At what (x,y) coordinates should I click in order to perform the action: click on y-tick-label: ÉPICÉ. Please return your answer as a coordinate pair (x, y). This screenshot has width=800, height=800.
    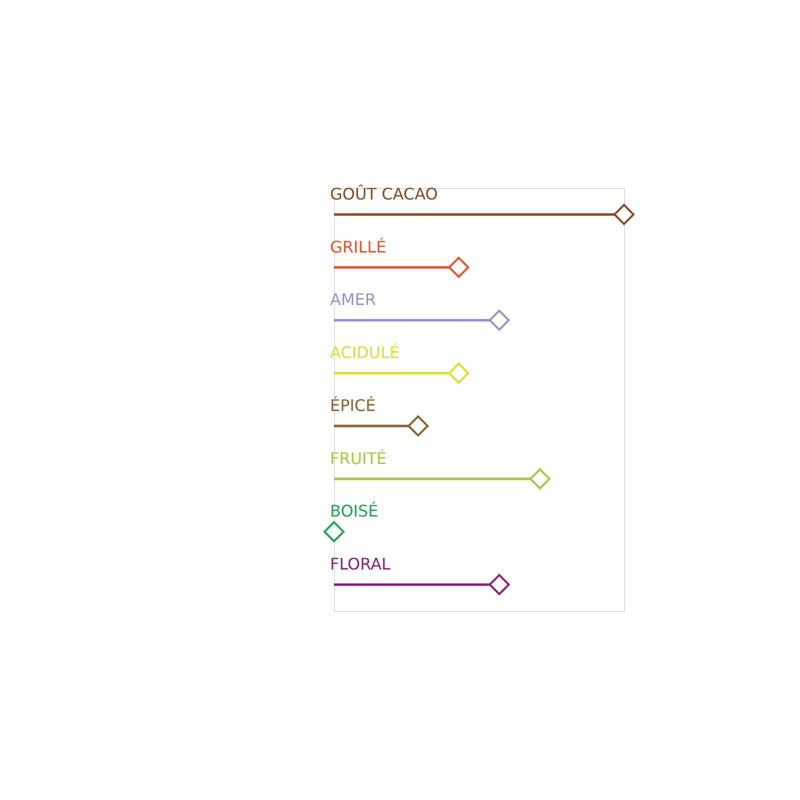
    Looking at the image, I should click on (353, 405).